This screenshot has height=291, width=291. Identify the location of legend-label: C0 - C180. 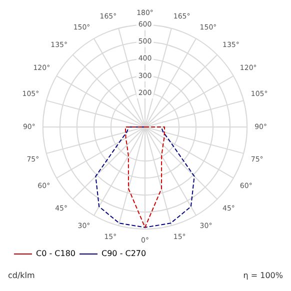
(56, 253).